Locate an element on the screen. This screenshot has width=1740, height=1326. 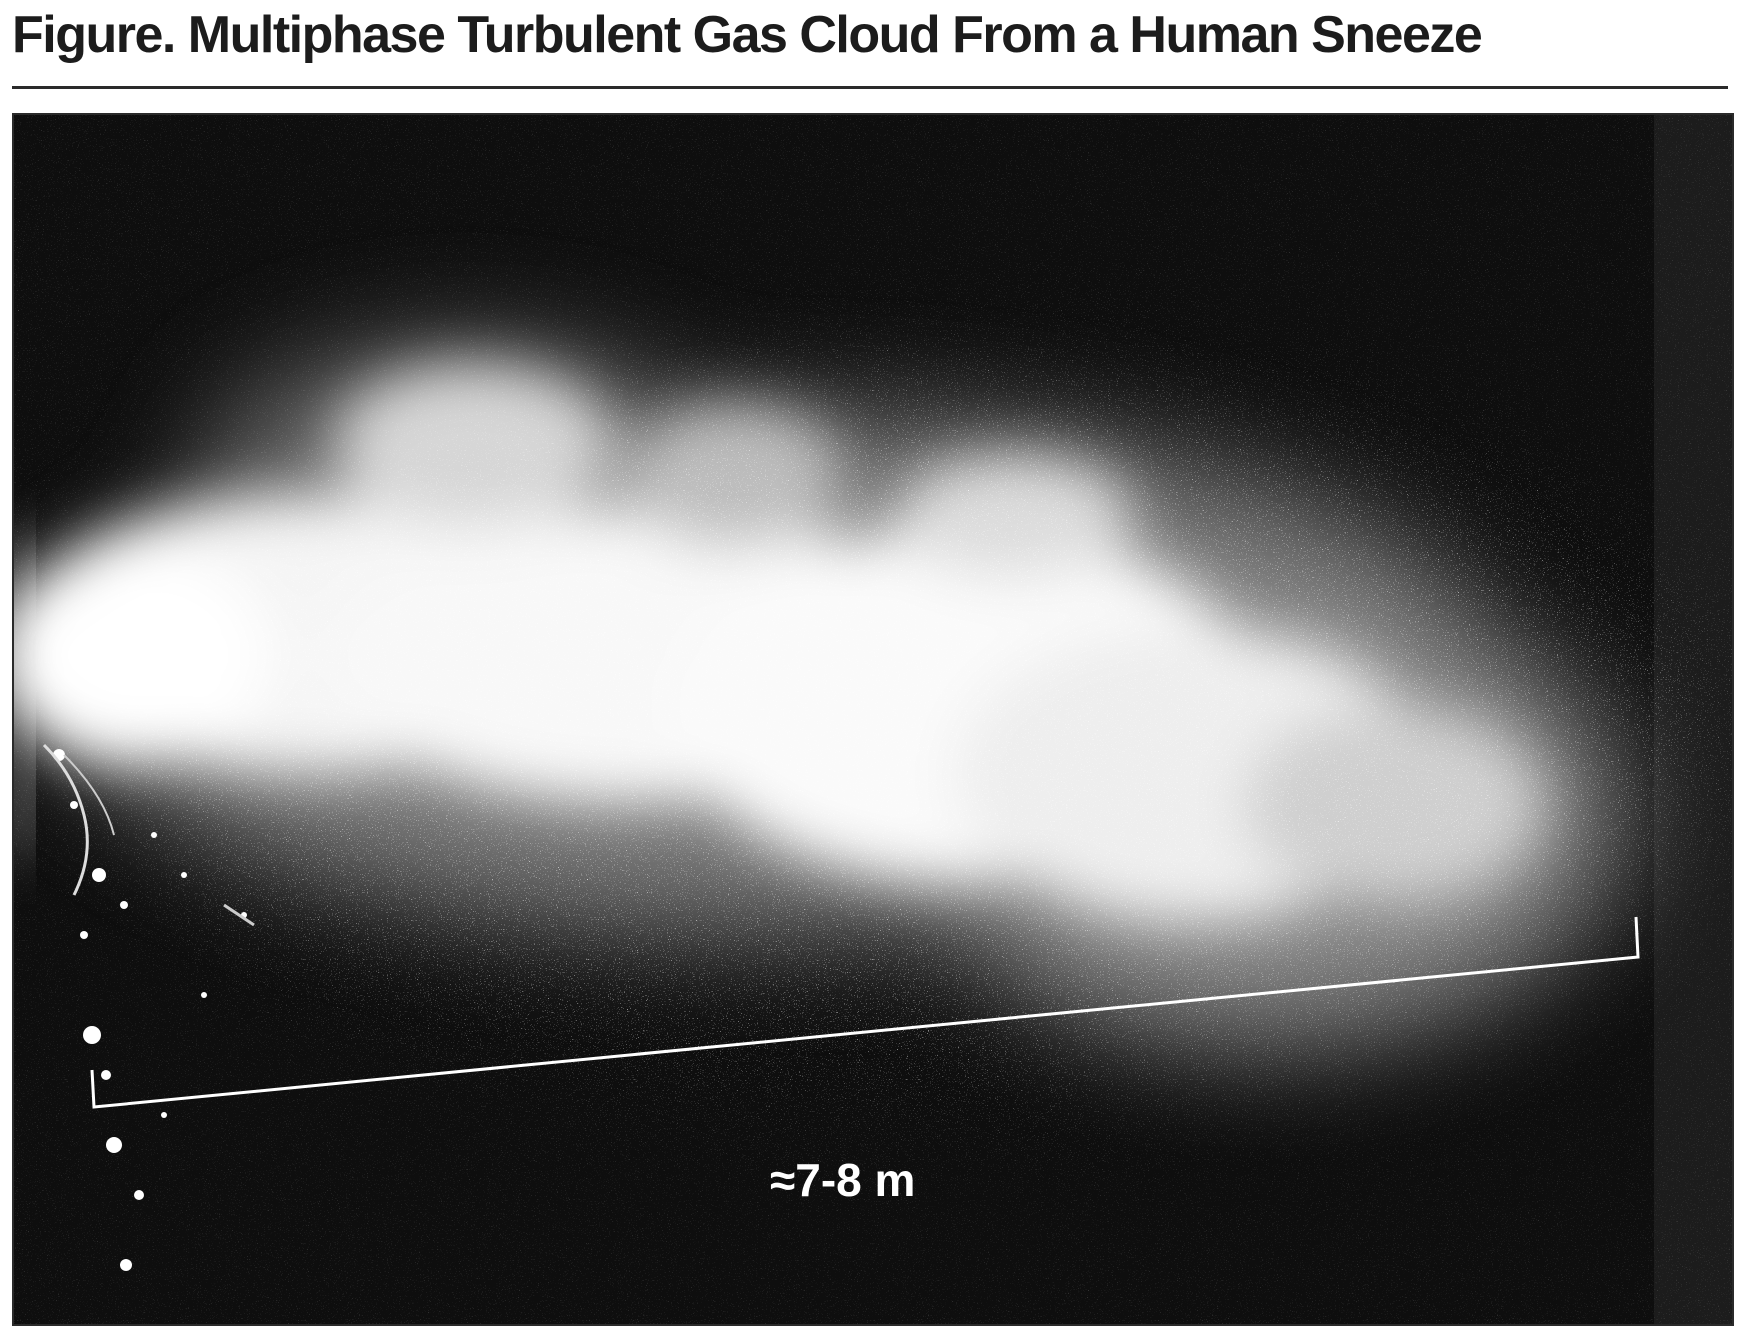
scale-label: ≈7-8 m is located at coordinates (843, 1180).